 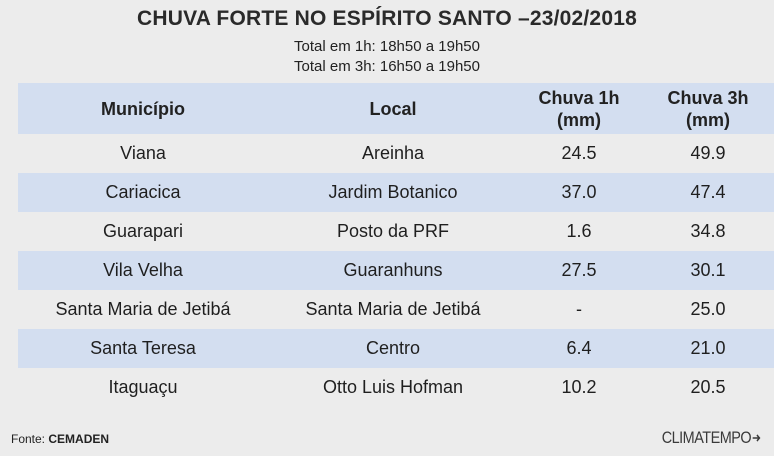 What do you see at coordinates (393, 192) in the screenshot?
I see `cell-local: Jardim Botanico` at bounding box center [393, 192].